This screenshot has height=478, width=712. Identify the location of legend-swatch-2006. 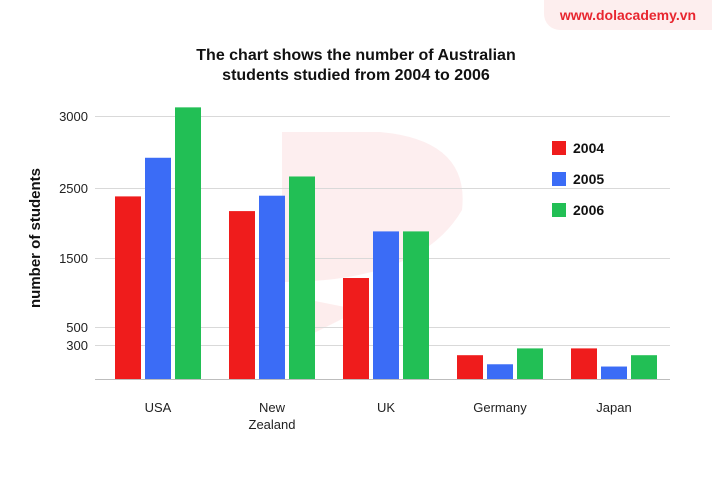
(559, 210).